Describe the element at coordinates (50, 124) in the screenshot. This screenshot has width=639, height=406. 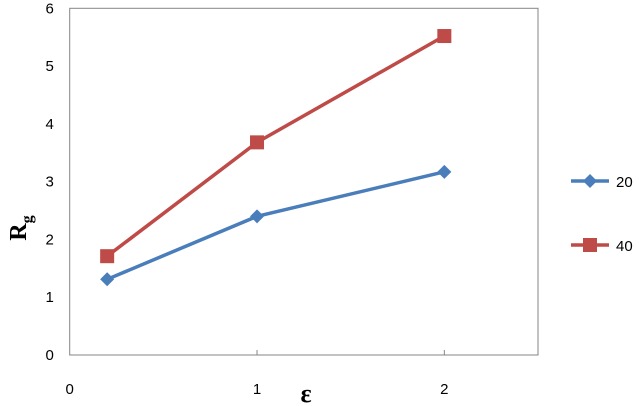
I see `y-tick-label: 4` at that location.